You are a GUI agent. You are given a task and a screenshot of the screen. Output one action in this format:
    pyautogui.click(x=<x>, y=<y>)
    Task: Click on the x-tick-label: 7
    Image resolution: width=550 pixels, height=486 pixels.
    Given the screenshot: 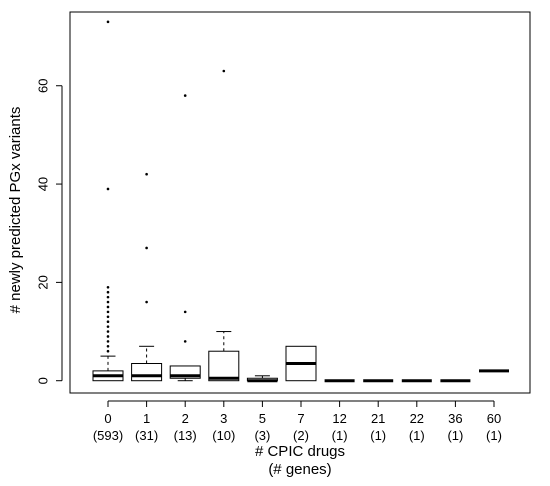 What is the action you would take?
    pyautogui.click(x=300, y=418)
    